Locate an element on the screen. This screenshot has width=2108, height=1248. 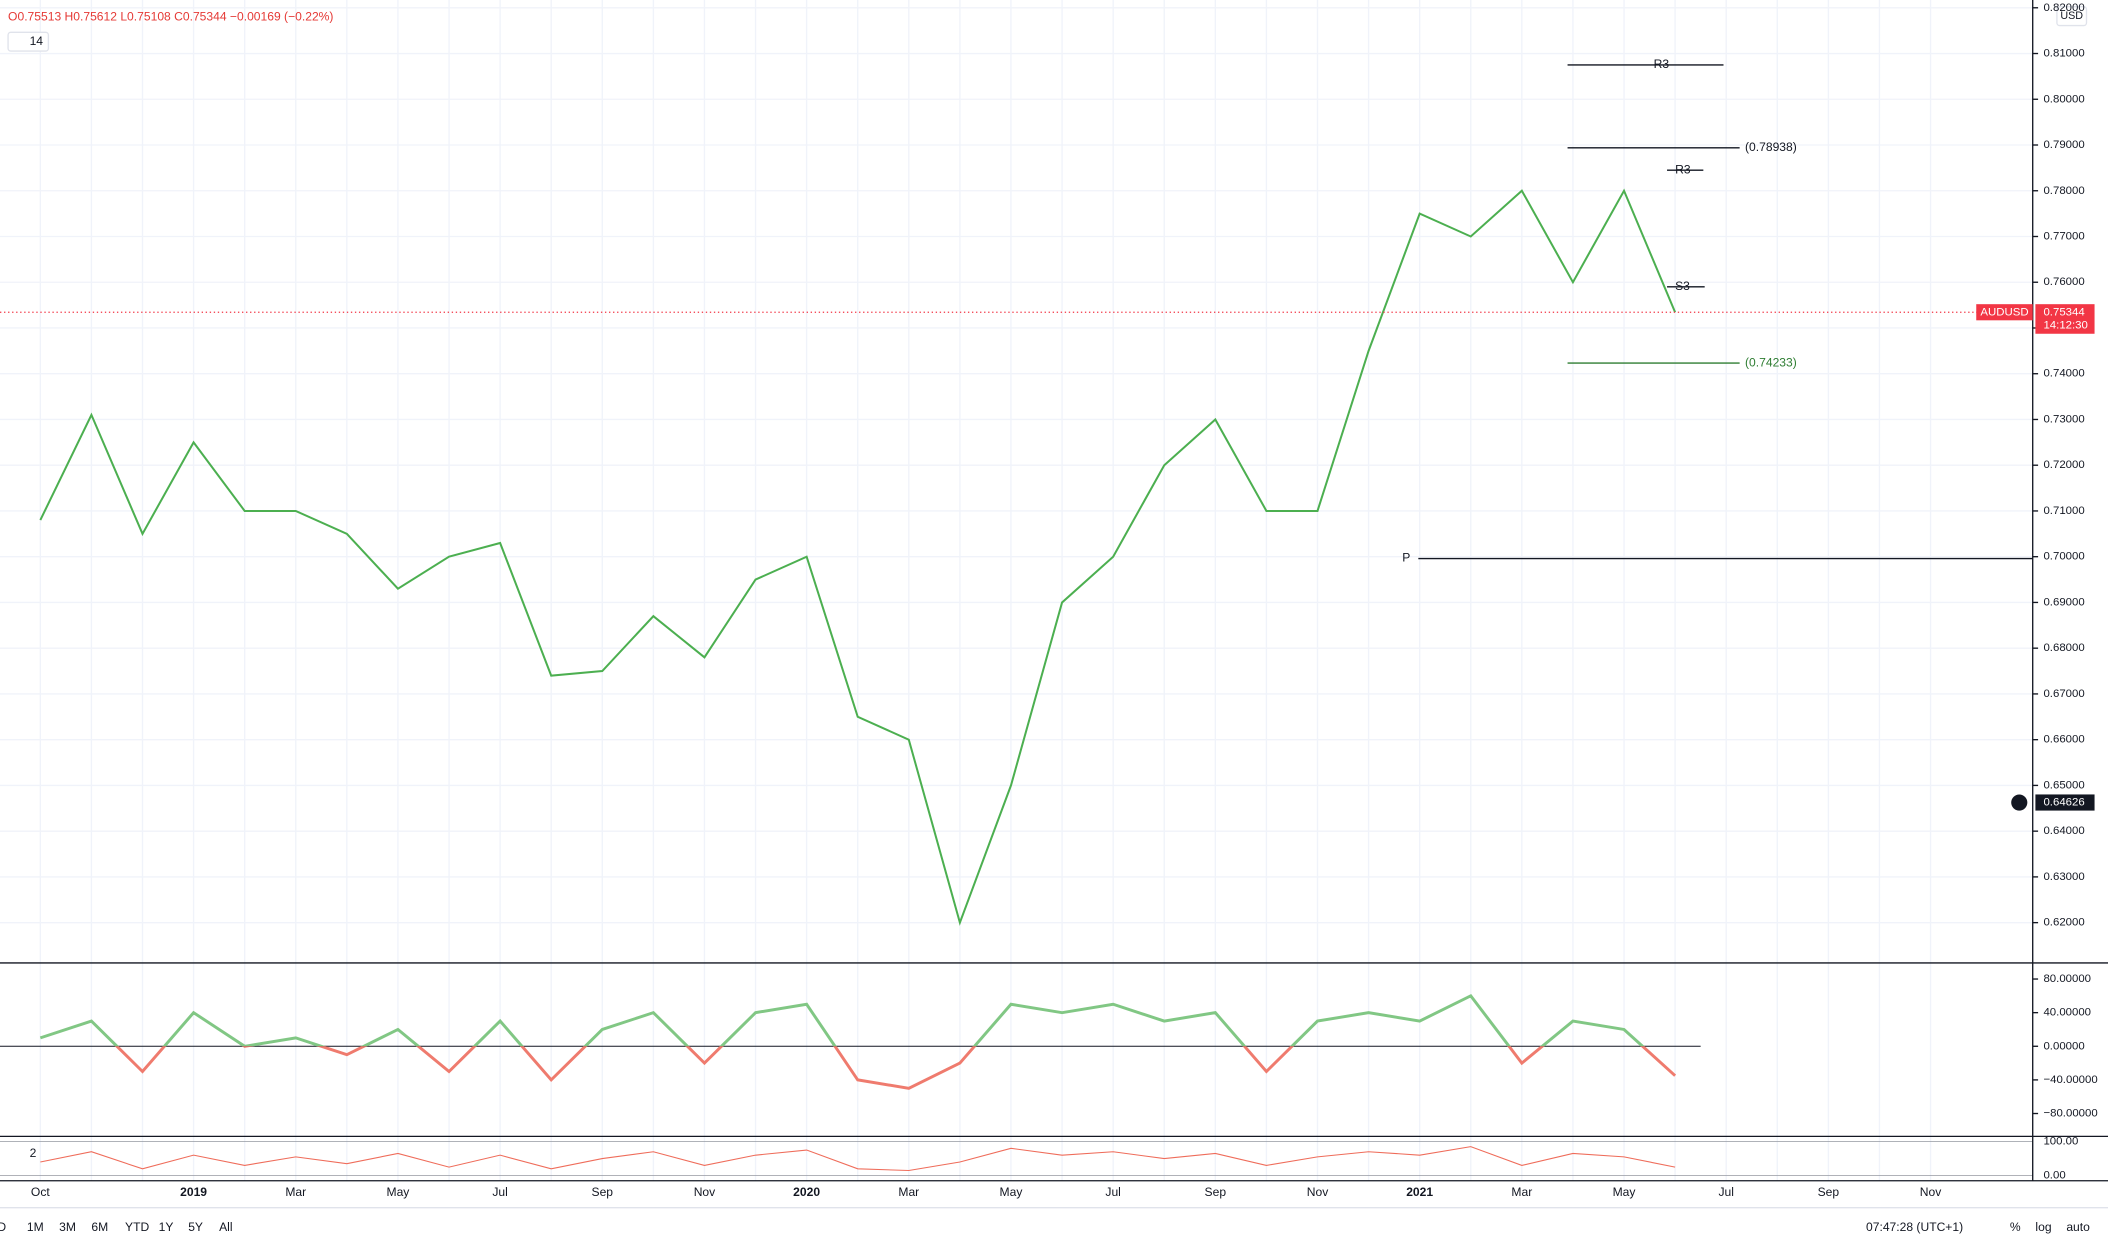
y-tick-label: 0.66000 is located at coordinates (2063, 740).